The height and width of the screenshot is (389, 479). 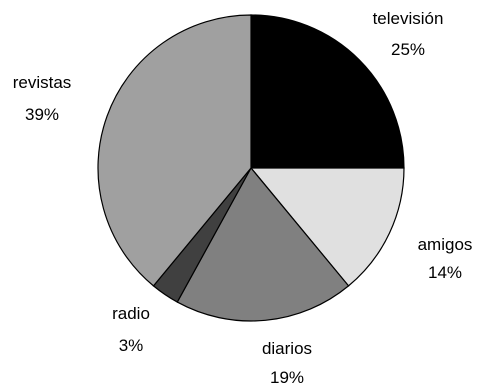 What do you see at coordinates (445, 272) in the screenshot?
I see `slice-percent-amigos: 14%` at bounding box center [445, 272].